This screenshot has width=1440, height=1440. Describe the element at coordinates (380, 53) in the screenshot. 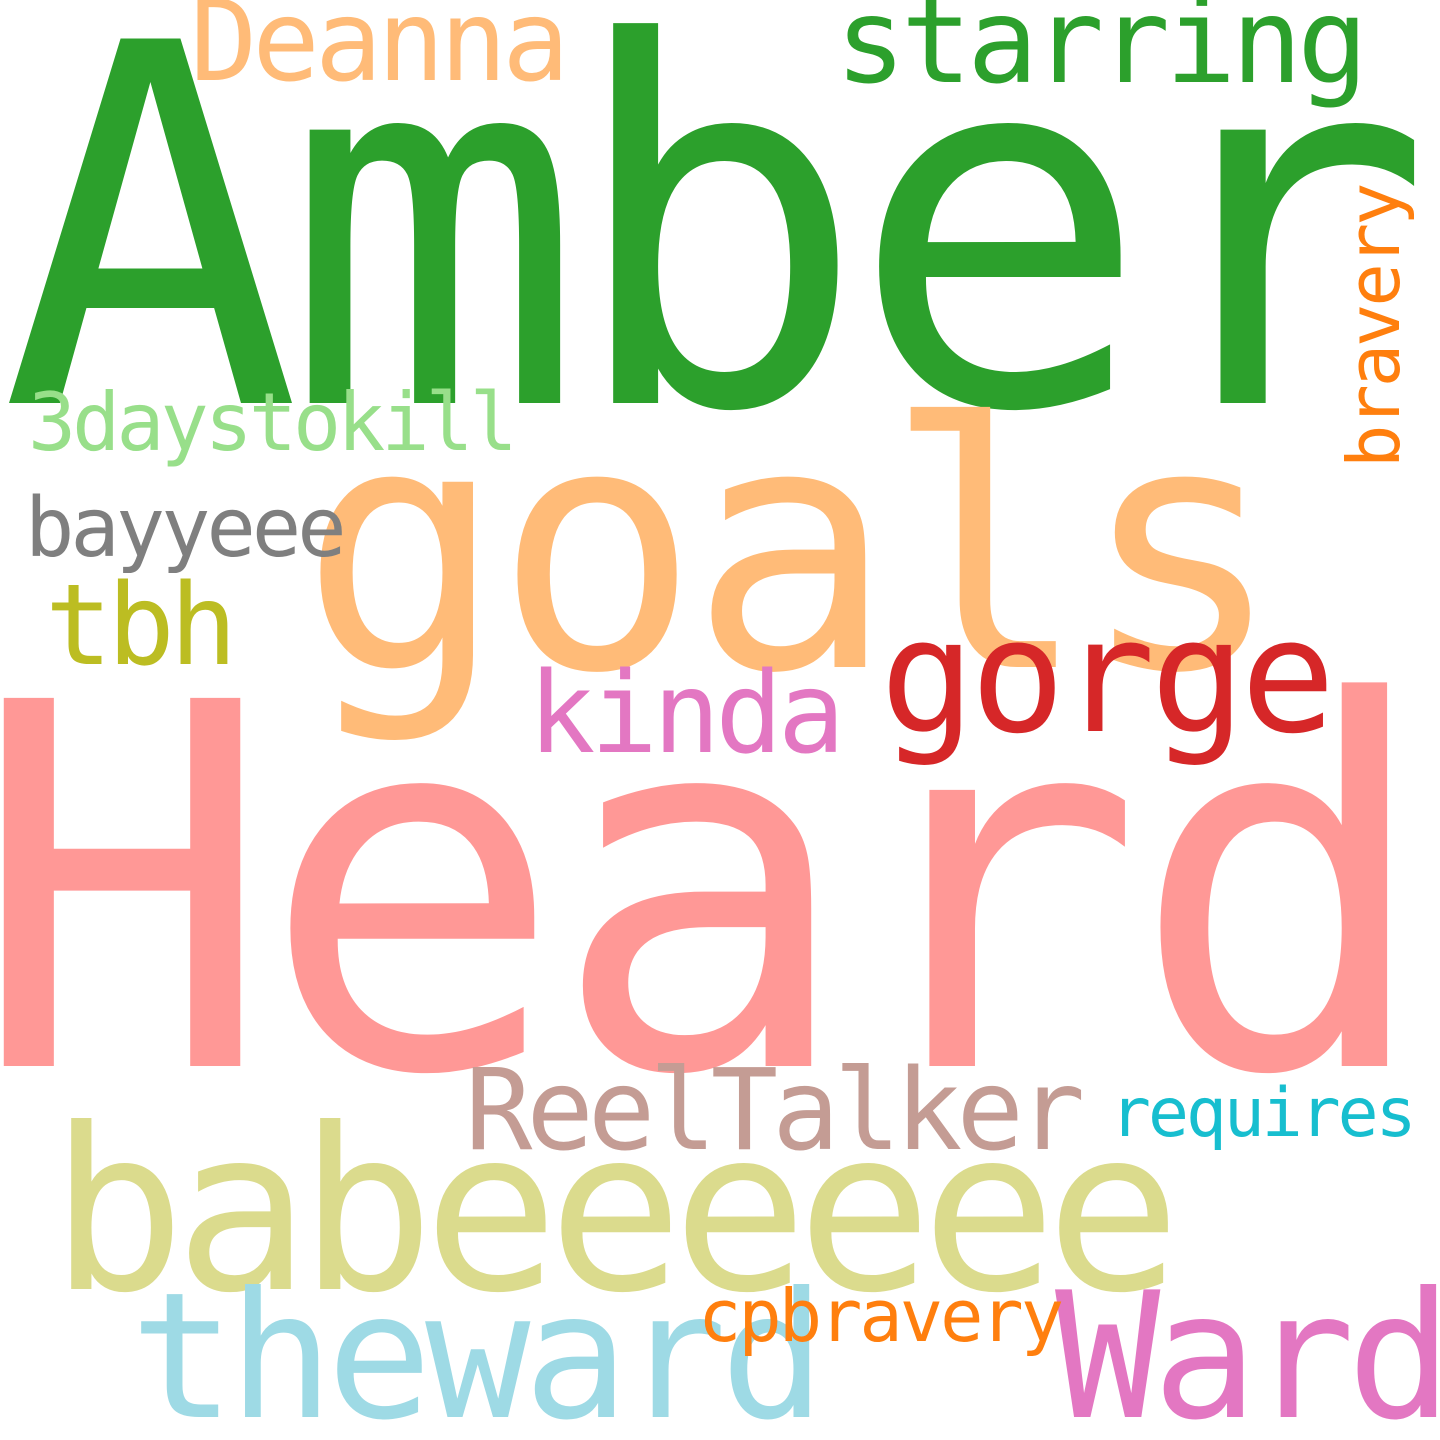

I see `word-deanna: Deanna` at that location.